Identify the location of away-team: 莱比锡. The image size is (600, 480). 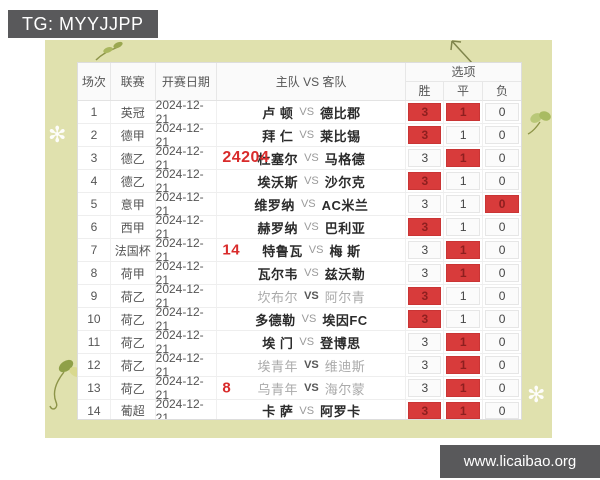
(340, 136).